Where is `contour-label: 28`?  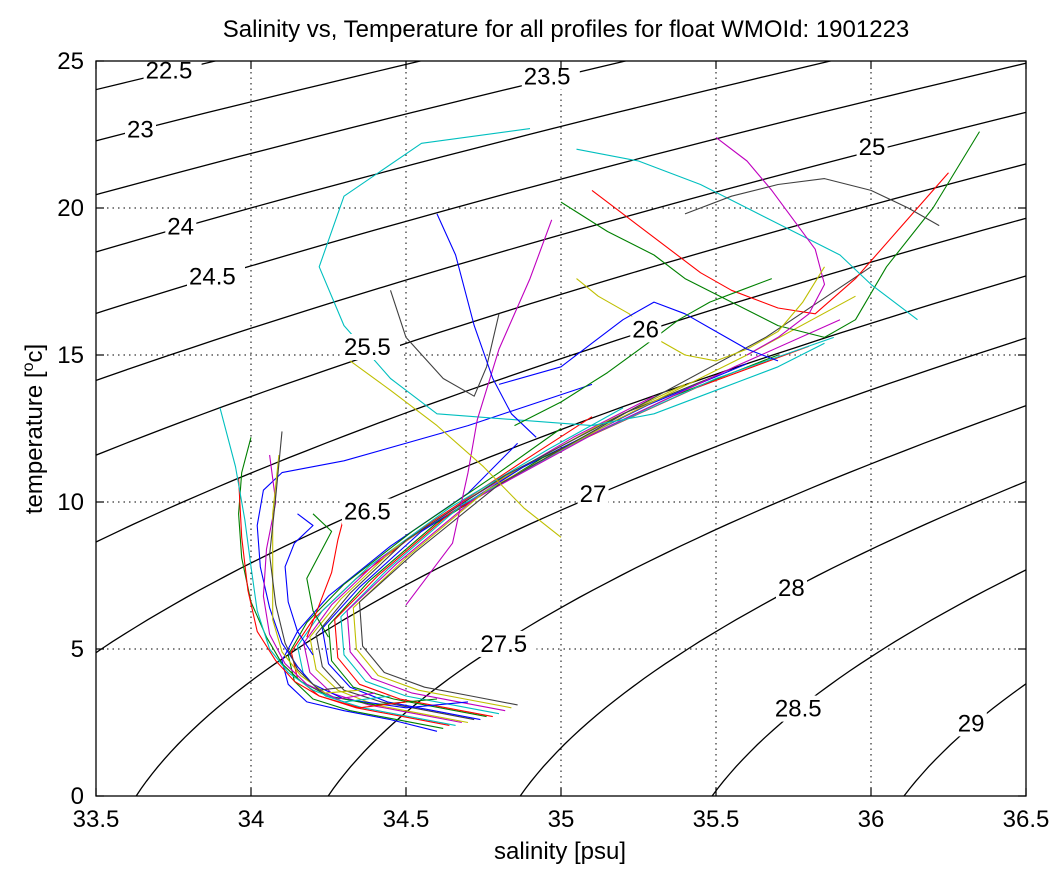 contour-label: 28 is located at coordinates (791, 588).